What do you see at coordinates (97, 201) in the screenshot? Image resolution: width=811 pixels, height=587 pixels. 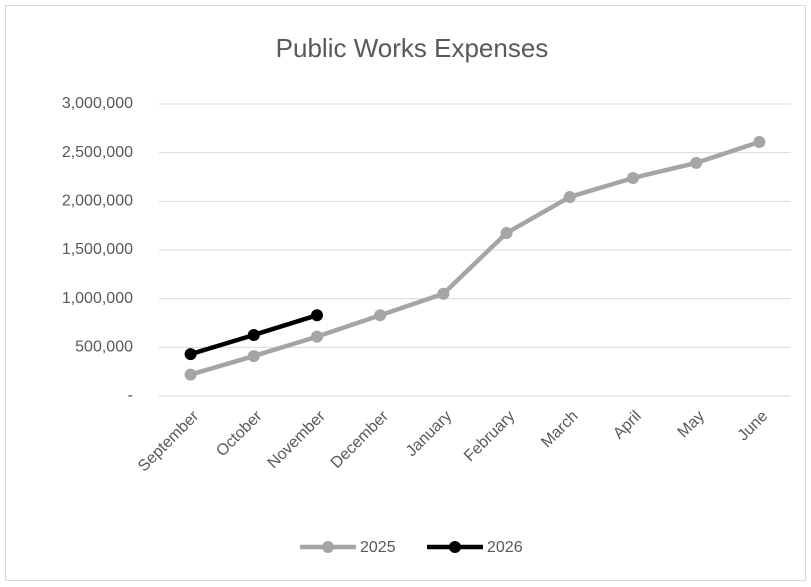 I see `y-tick-label: 2,000,000` at bounding box center [97, 201].